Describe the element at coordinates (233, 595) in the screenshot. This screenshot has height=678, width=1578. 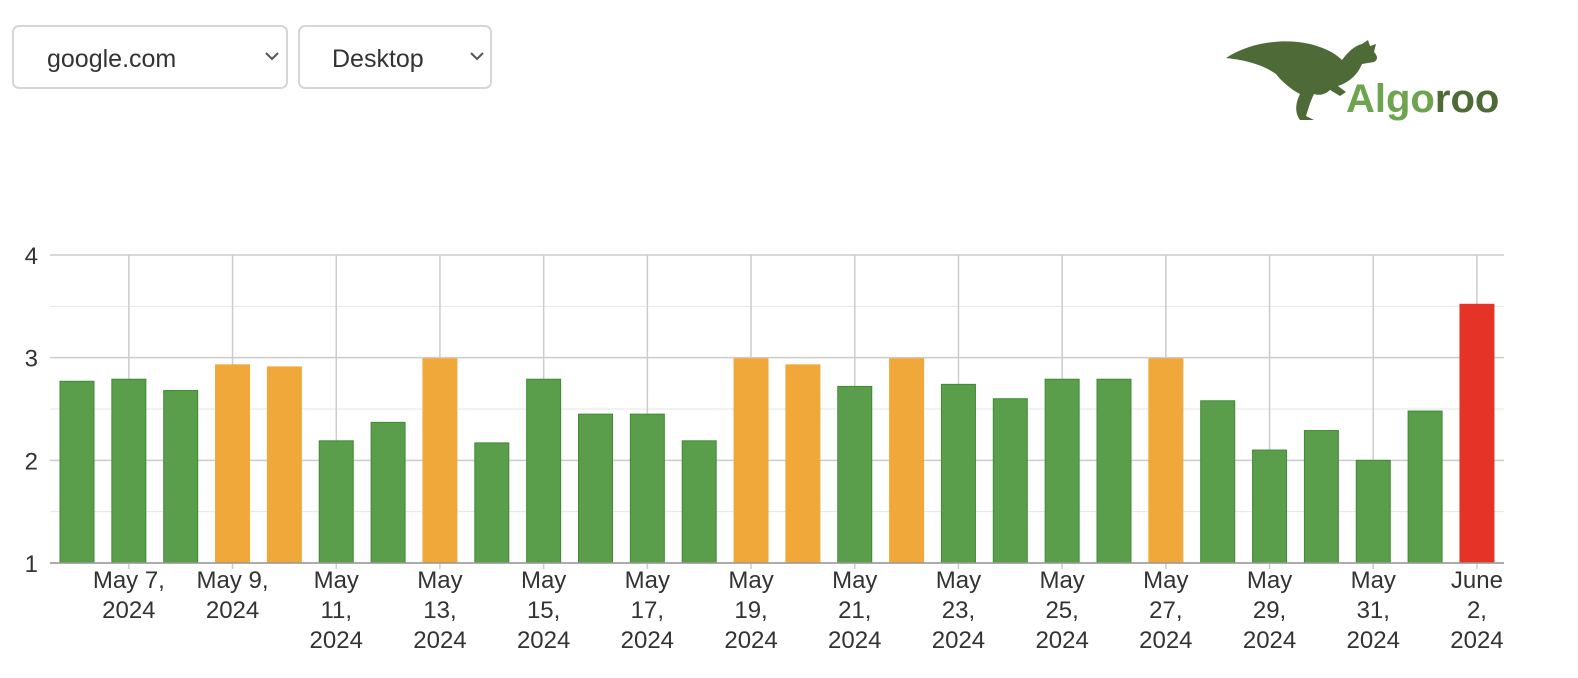
I see `x-tick-label: May 9, 2024` at that location.